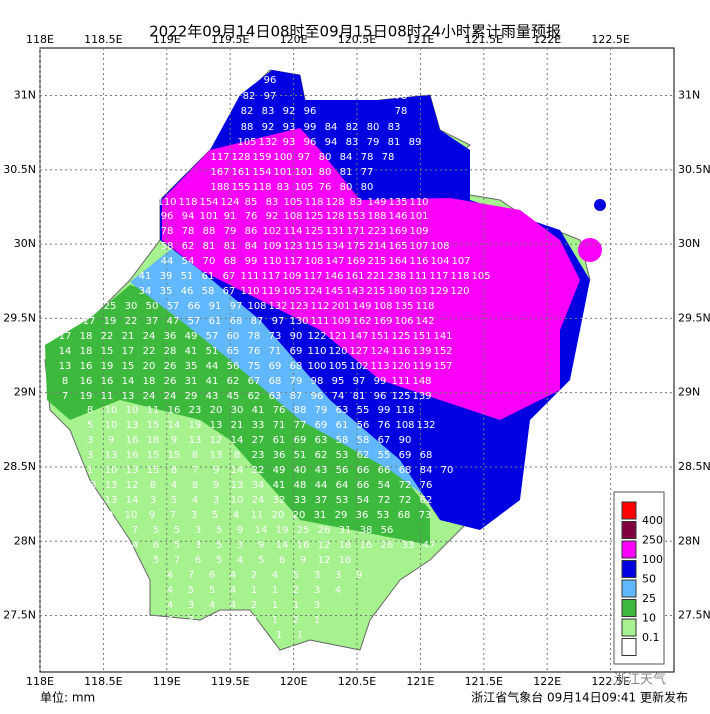 The width and height of the screenshot is (710, 714). Describe the element at coordinates (208, 276) in the screenshot. I see `station-value: 61` at that location.